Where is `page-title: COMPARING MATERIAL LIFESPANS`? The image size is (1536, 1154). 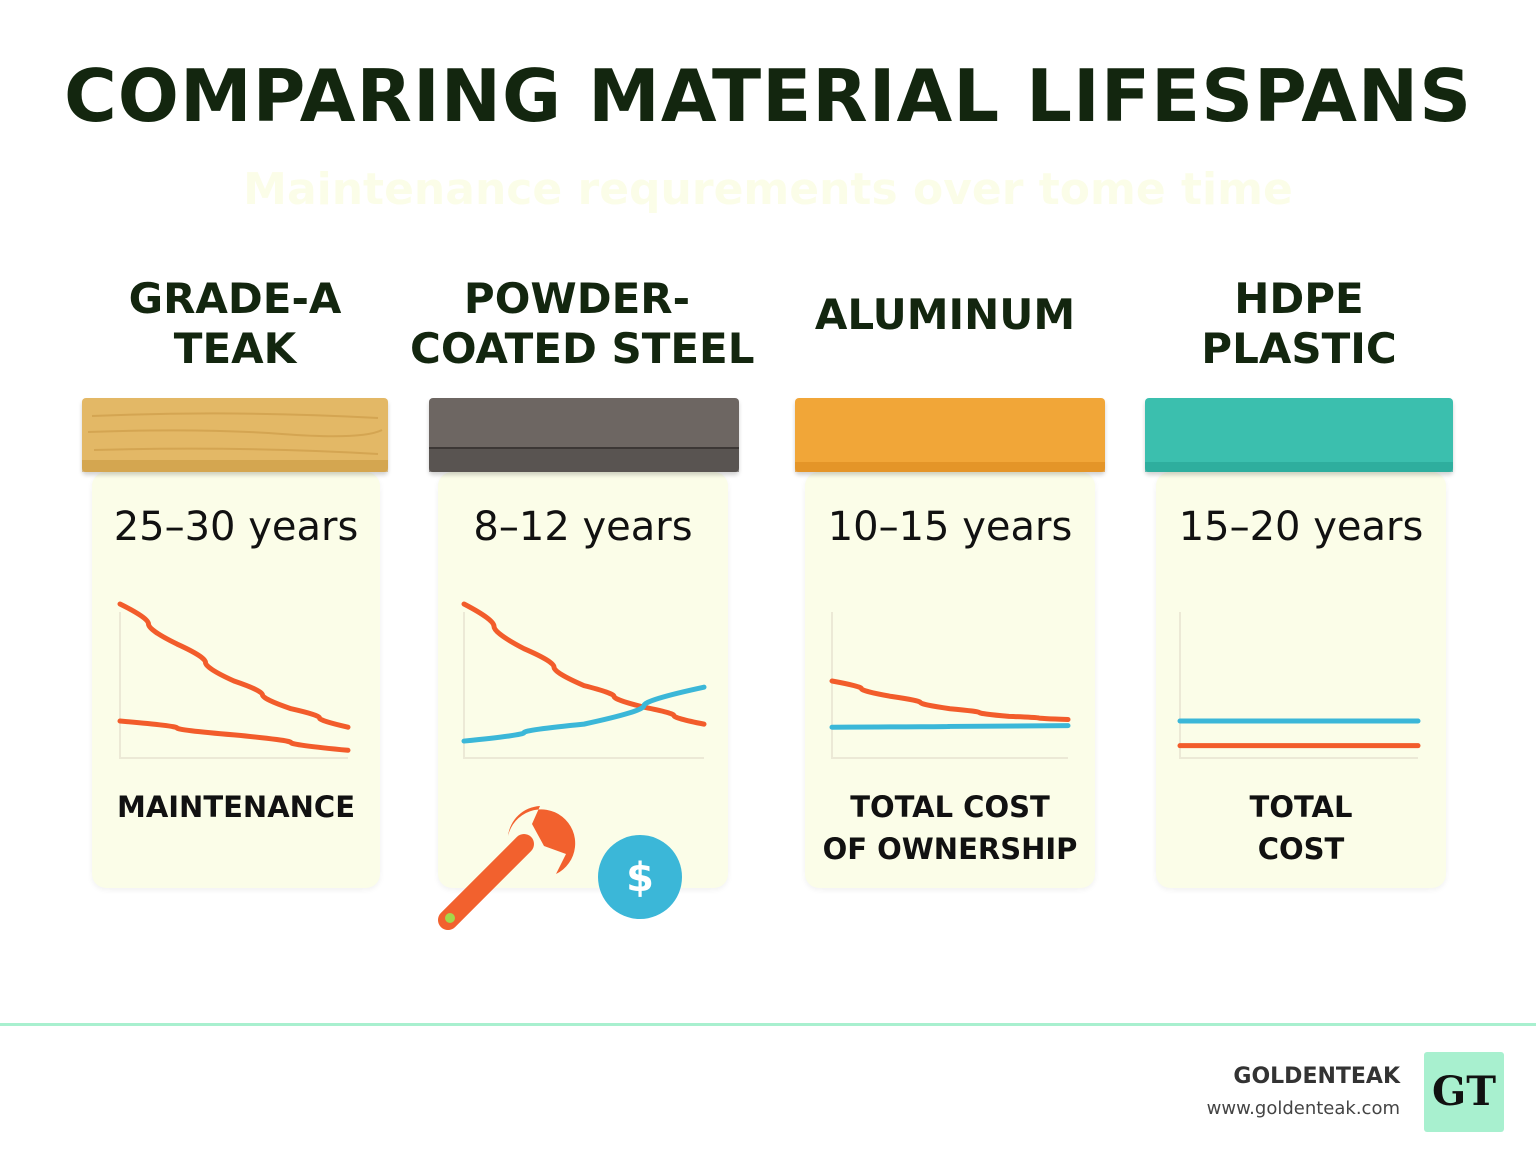
page-title: COMPARING MATERIAL LIFESPANS is located at coordinates (768, 96).